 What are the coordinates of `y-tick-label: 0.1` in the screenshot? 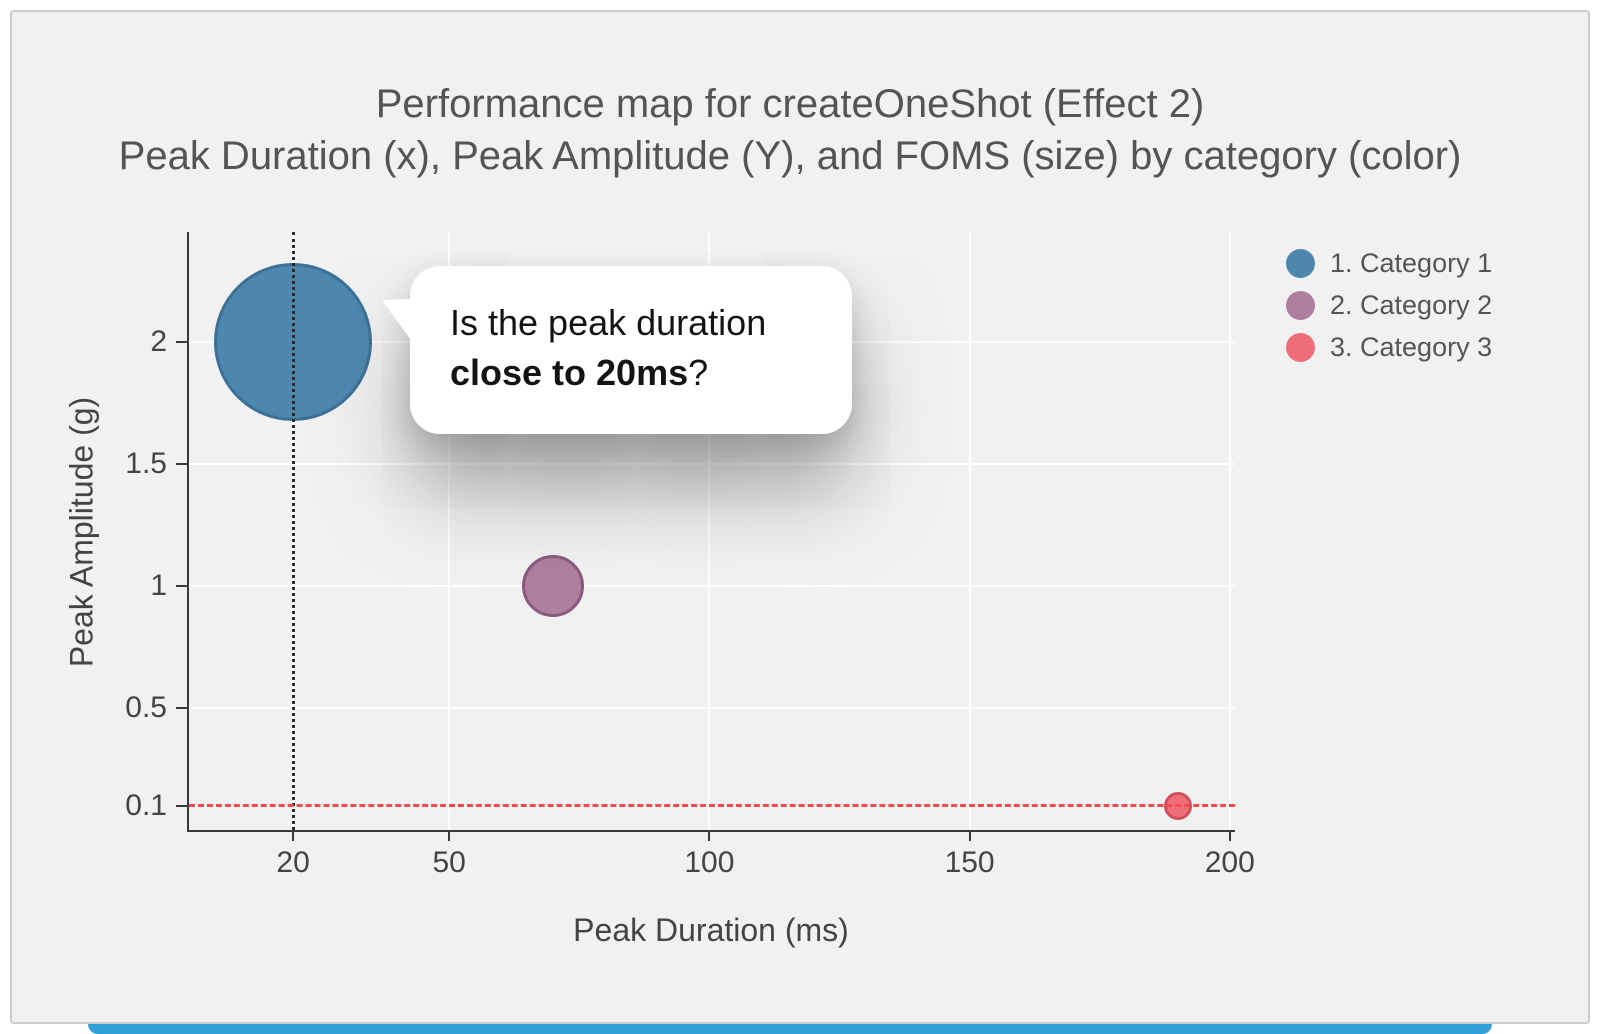 It's located at (146, 805).